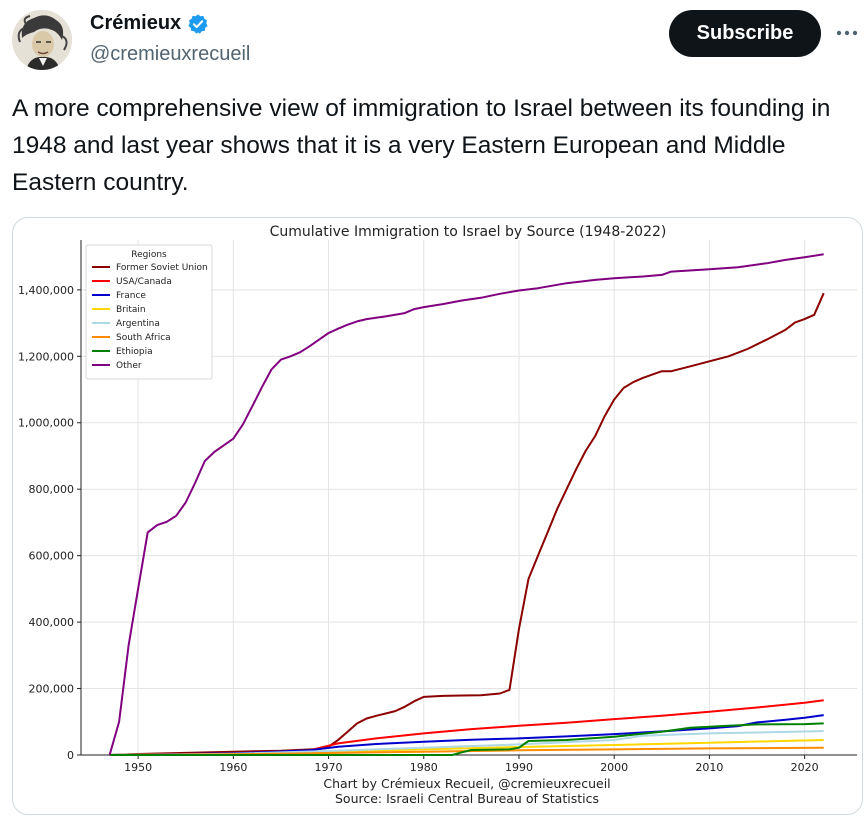 Image resolution: width=867 pixels, height=817 pixels. I want to click on subscribe-button: Subscribe, so click(745, 33).